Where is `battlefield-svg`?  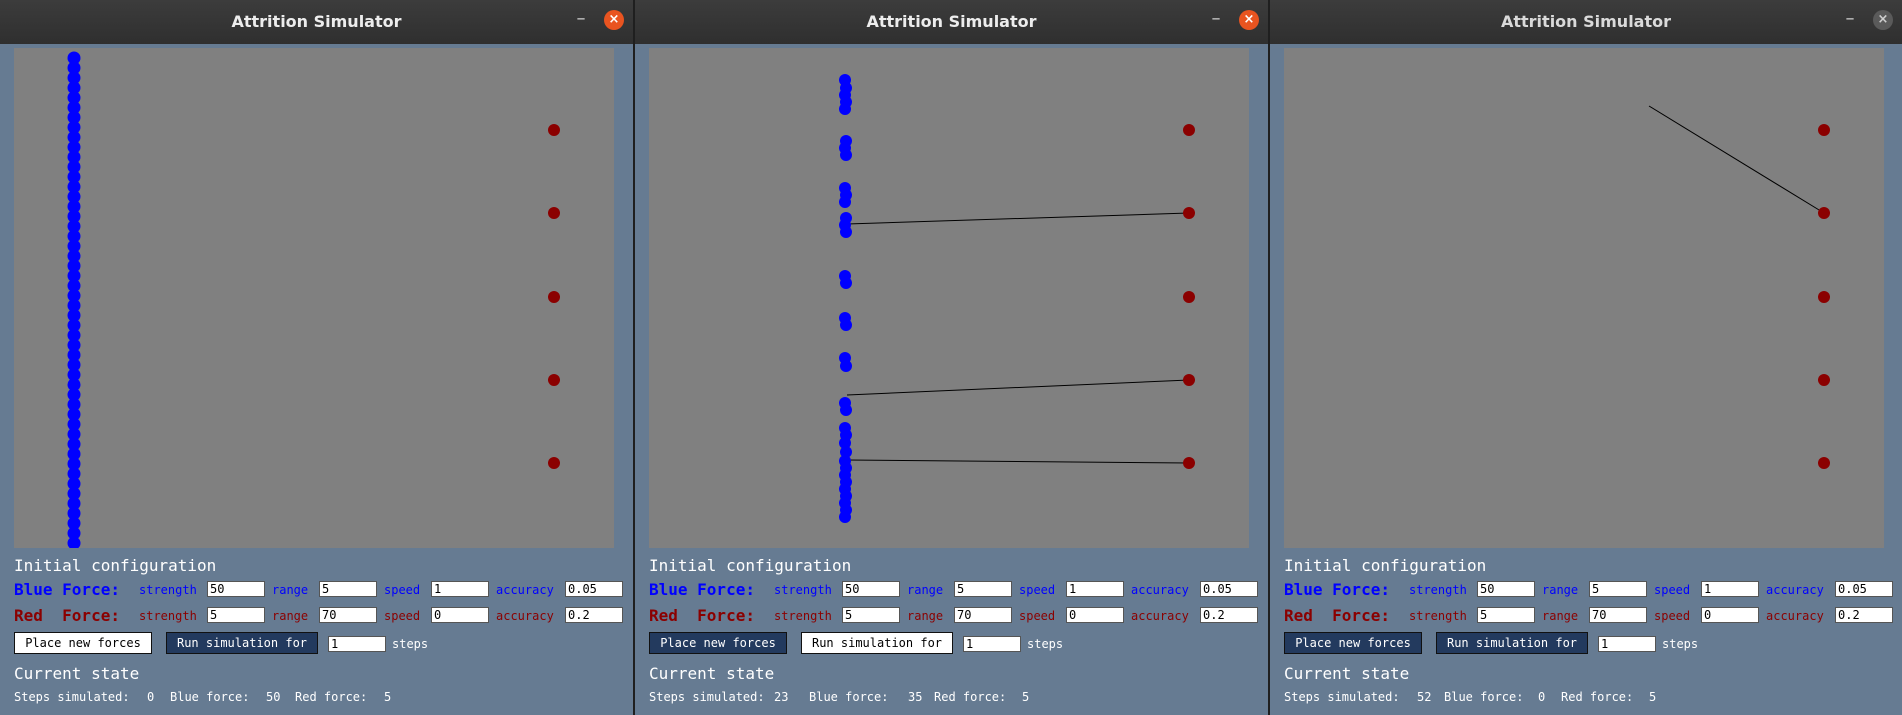
battlefield-svg is located at coordinates (1017, 298).